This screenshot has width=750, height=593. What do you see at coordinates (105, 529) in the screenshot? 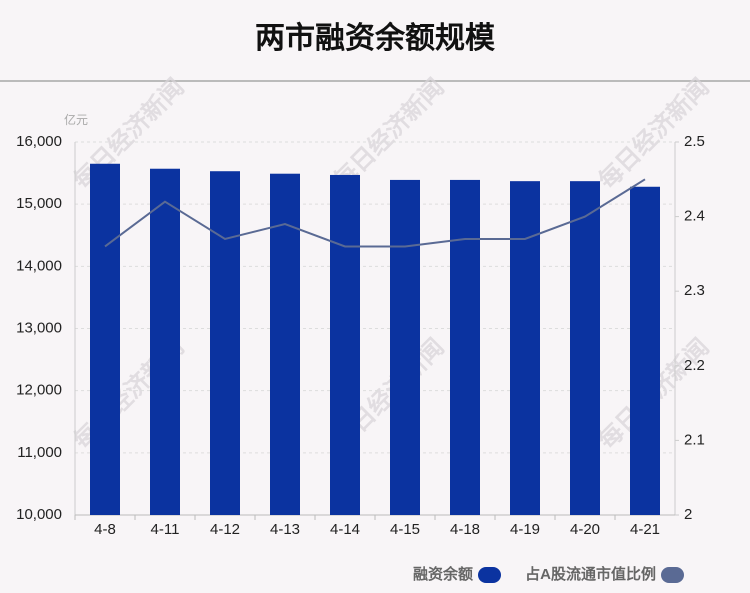
I see `x-tick-label: 4-8` at bounding box center [105, 529].